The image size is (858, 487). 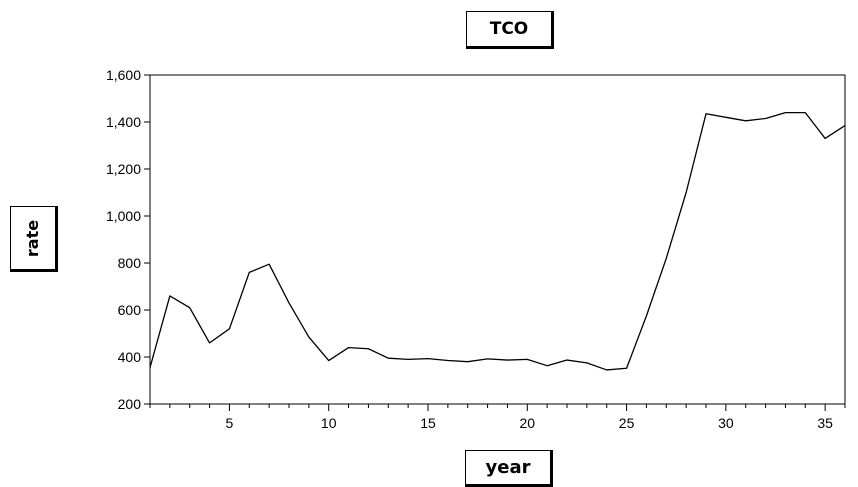 What do you see at coordinates (825, 423) in the screenshot?
I see `x-tick-label: 35` at bounding box center [825, 423].